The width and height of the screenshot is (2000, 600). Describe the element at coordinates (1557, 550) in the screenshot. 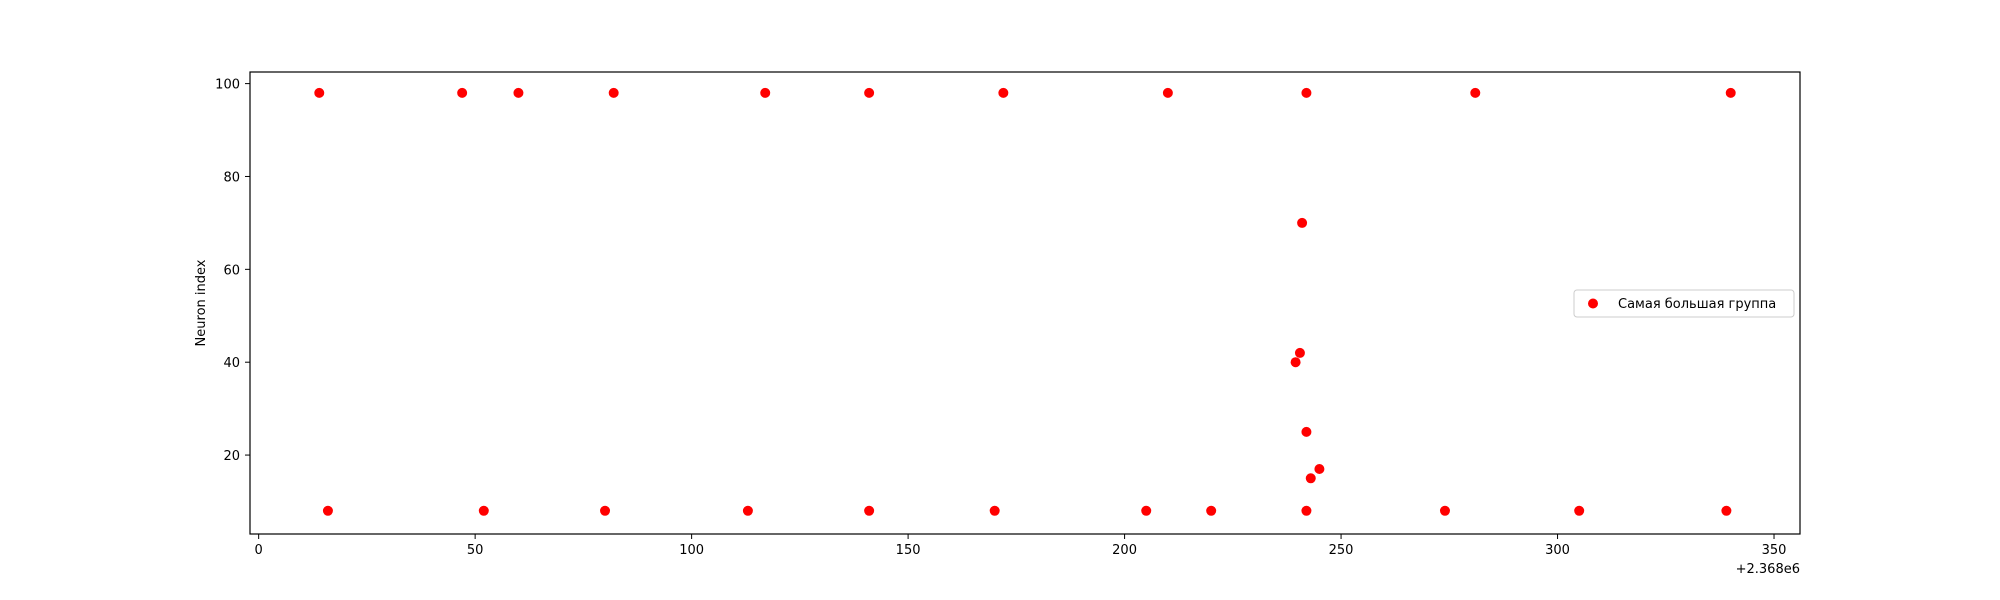

I see `x-tick-label: 300` at that location.